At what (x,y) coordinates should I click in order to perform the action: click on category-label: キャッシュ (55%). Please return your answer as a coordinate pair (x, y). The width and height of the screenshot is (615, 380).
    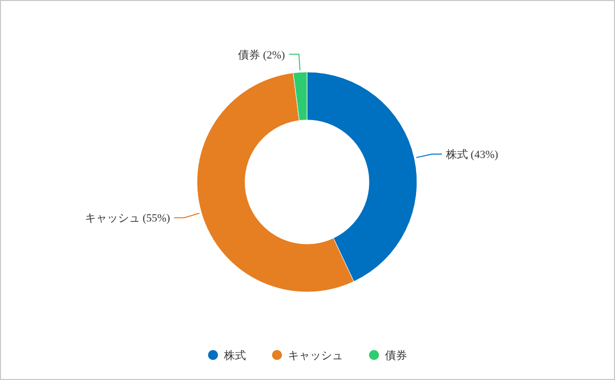
    Looking at the image, I should click on (127, 218).